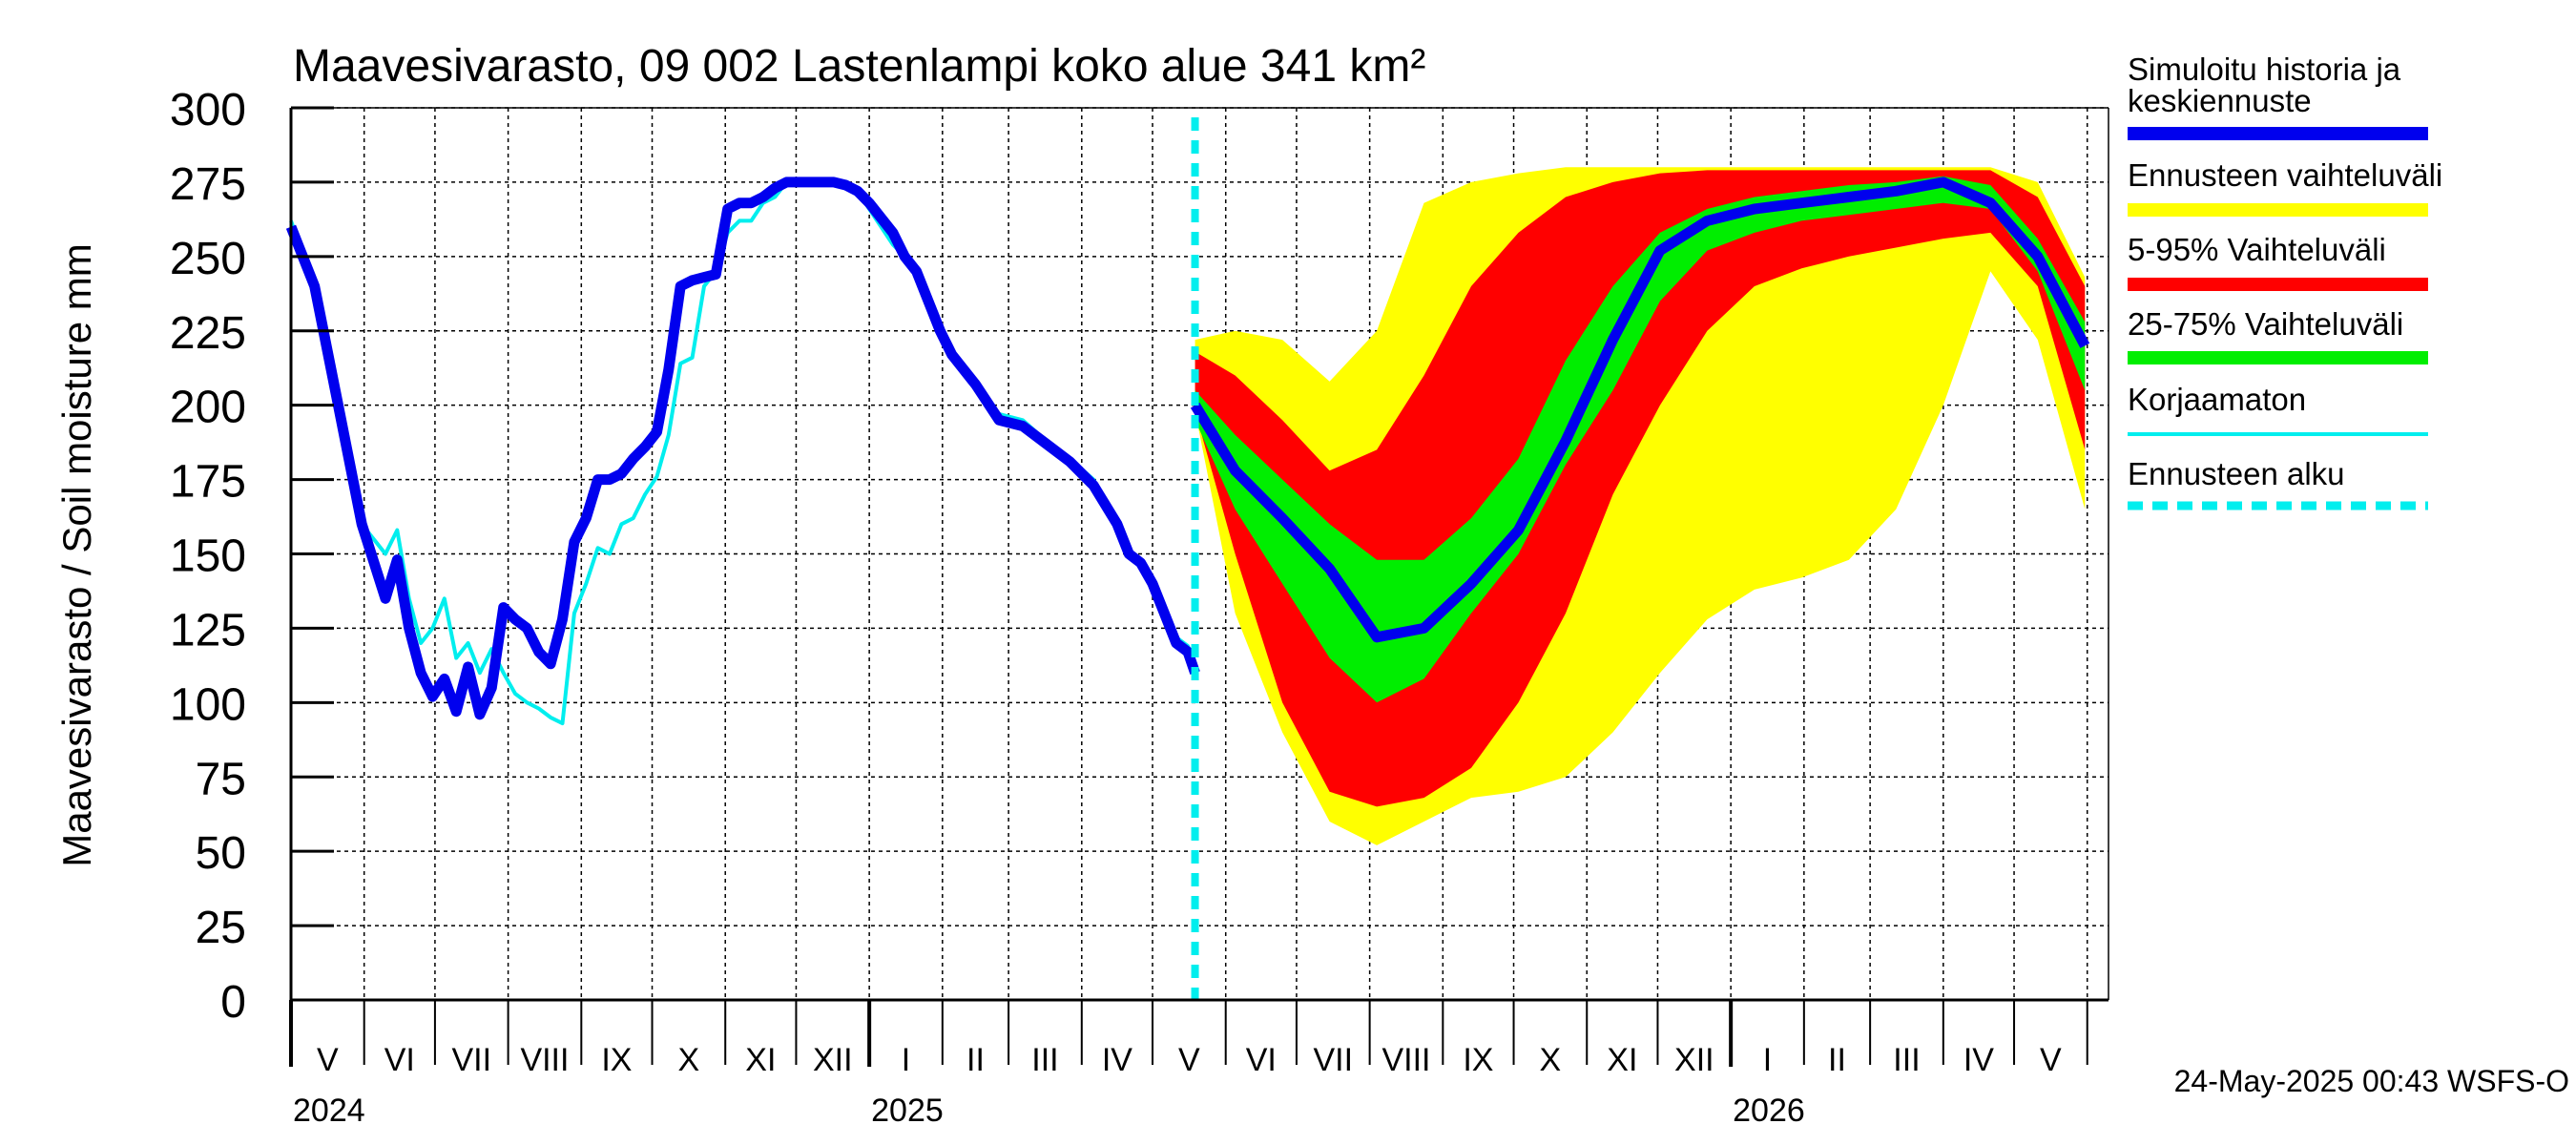  Describe the element at coordinates (221, 853) in the screenshot. I see `y-tick-label: 50` at that location.